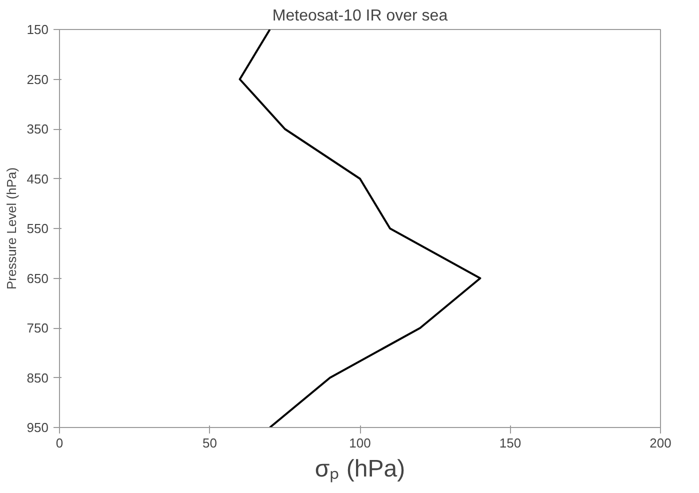 This screenshot has width=699, height=493. I want to click on x-axis-title: σₚ (hPa), so click(360, 469).